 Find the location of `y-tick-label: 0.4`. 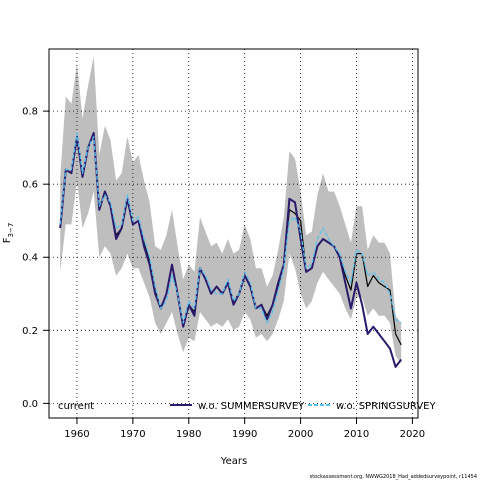

y-tick-label: 0.4 is located at coordinates (30, 258).